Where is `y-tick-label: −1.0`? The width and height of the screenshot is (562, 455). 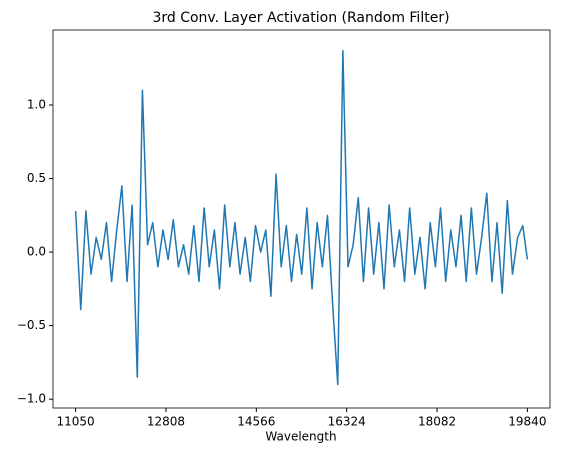 y-tick-label: −1.0 is located at coordinates (31, 399).